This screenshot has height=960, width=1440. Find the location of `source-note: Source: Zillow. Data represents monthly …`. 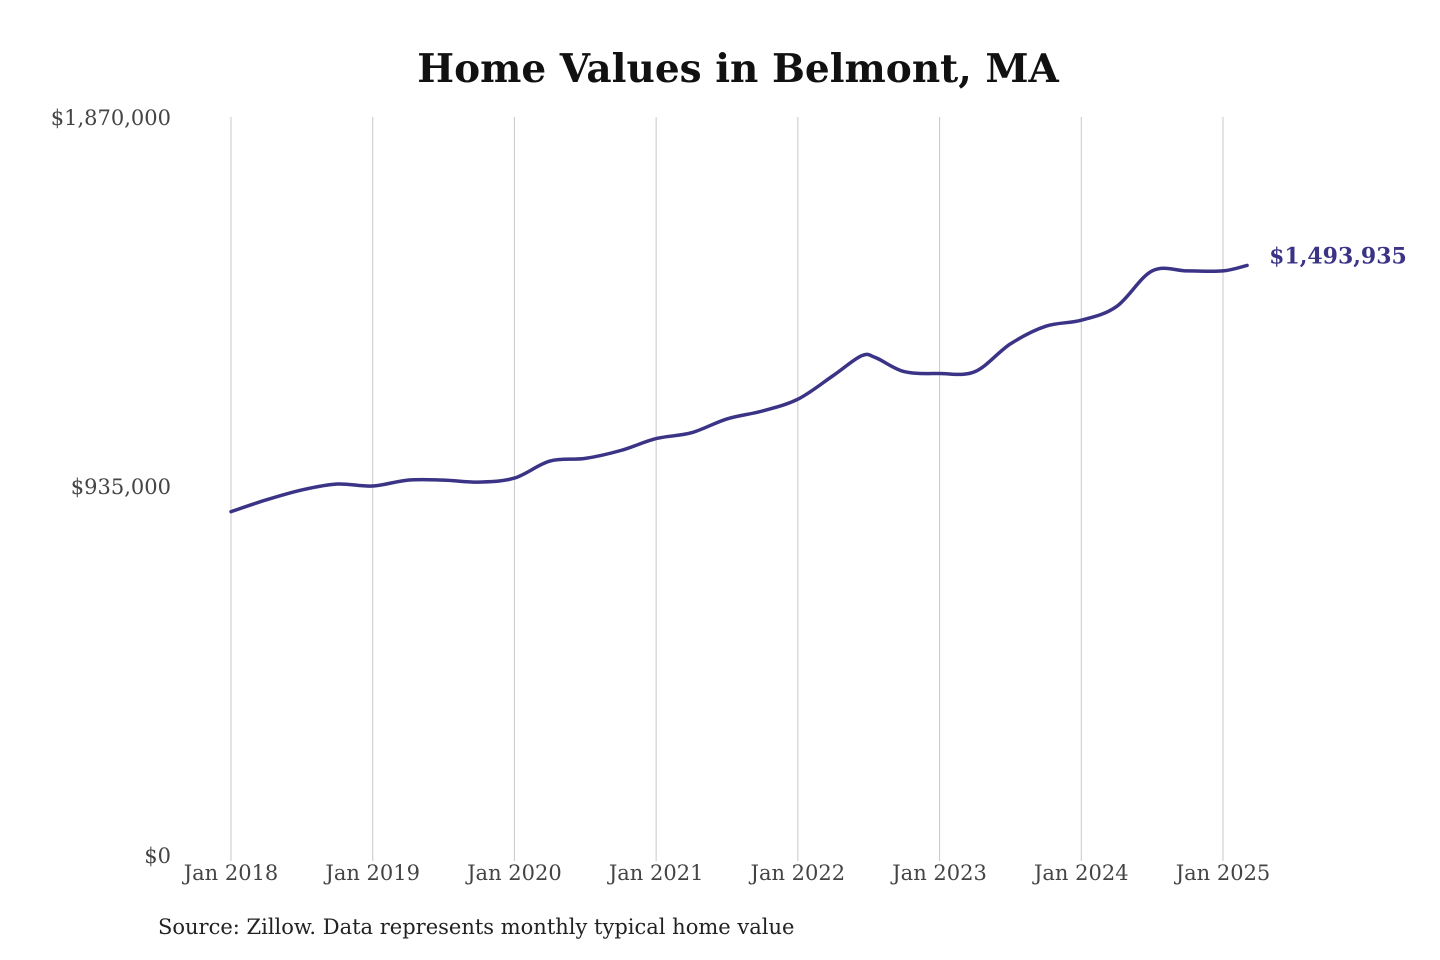

source-note: Source: Zillow. Data represents monthly … is located at coordinates (476, 927).